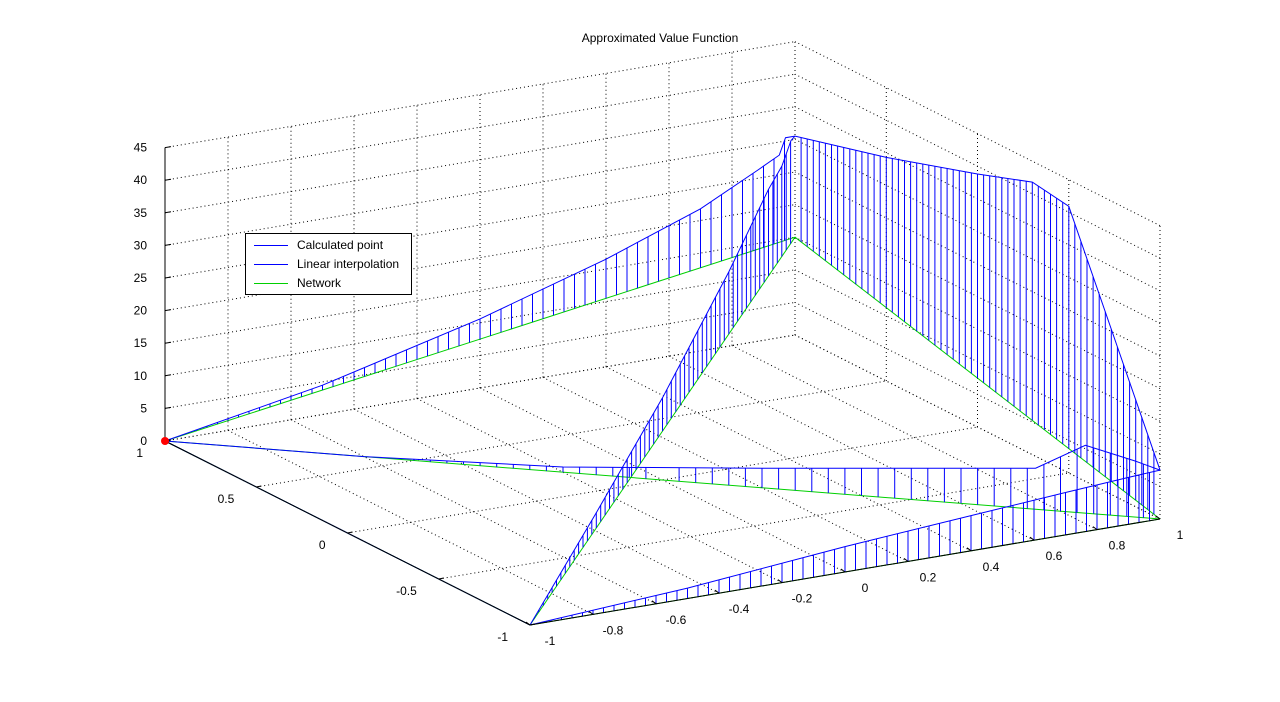 This screenshot has width=1280, height=702. What do you see at coordinates (141, 148) in the screenshot?
I see `z-tick-label: 45` at bounding box center [141, 148].